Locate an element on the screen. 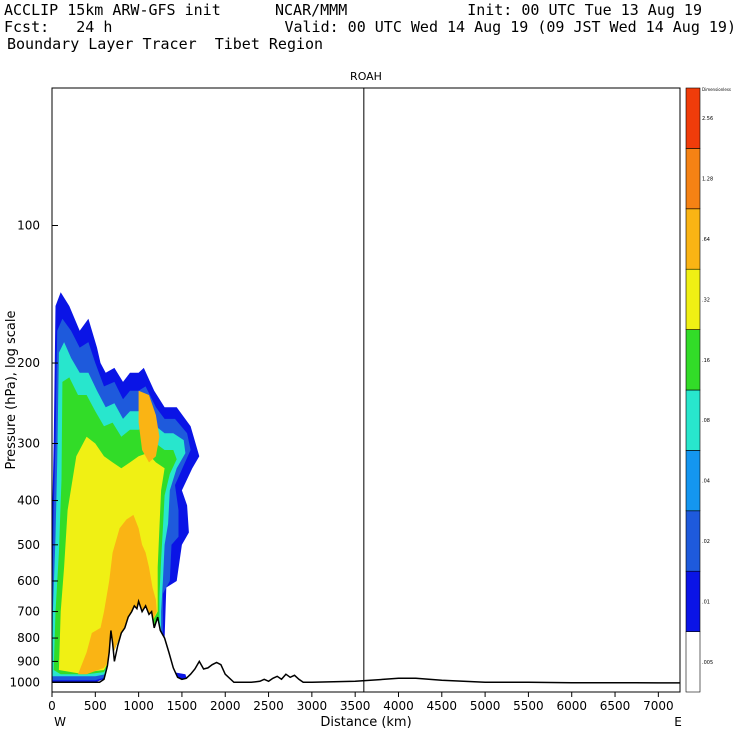  header-line2-left: Fcst: 24 h is located at coordinates (58, 27).